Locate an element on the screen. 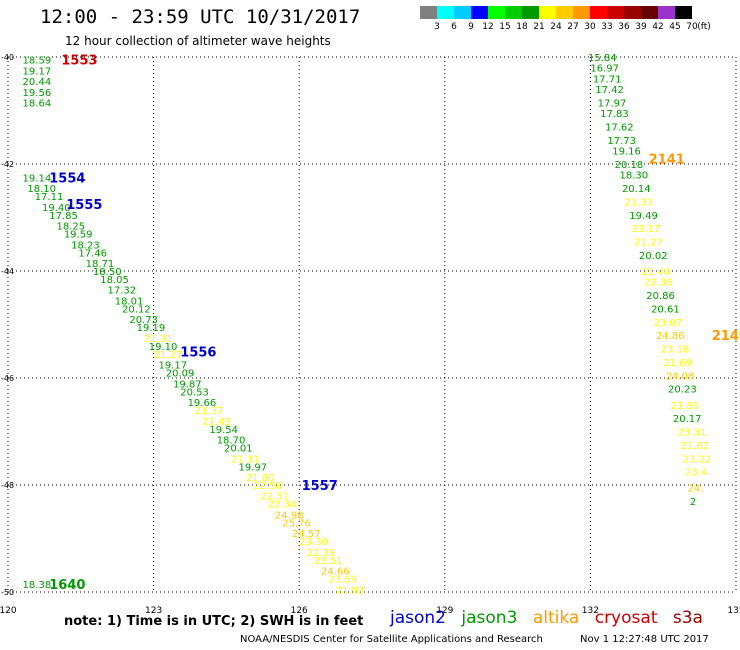  observation-value: 23.4 is located at coordinates (696, 473).